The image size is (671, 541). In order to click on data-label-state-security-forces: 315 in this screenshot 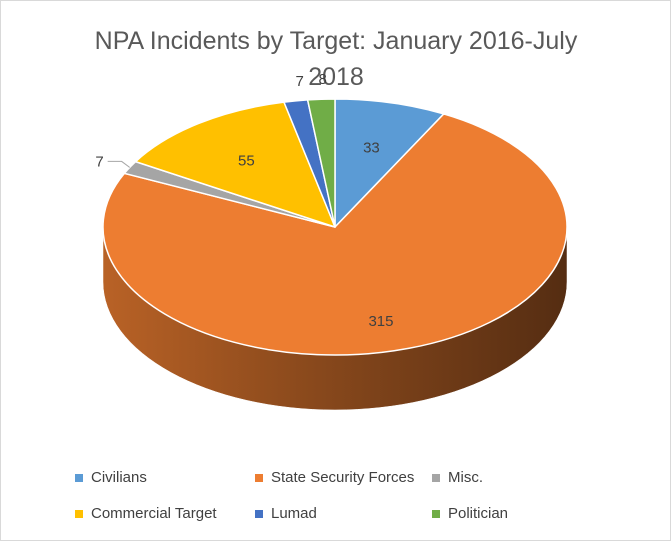, I will do `click(380, 321)`.